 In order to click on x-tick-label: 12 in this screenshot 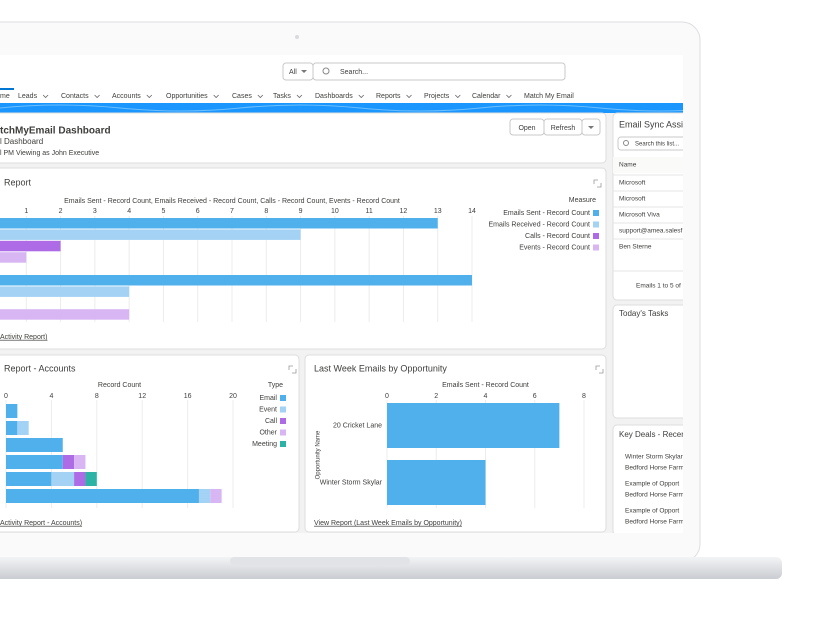, I will do `click(142, 396)`.